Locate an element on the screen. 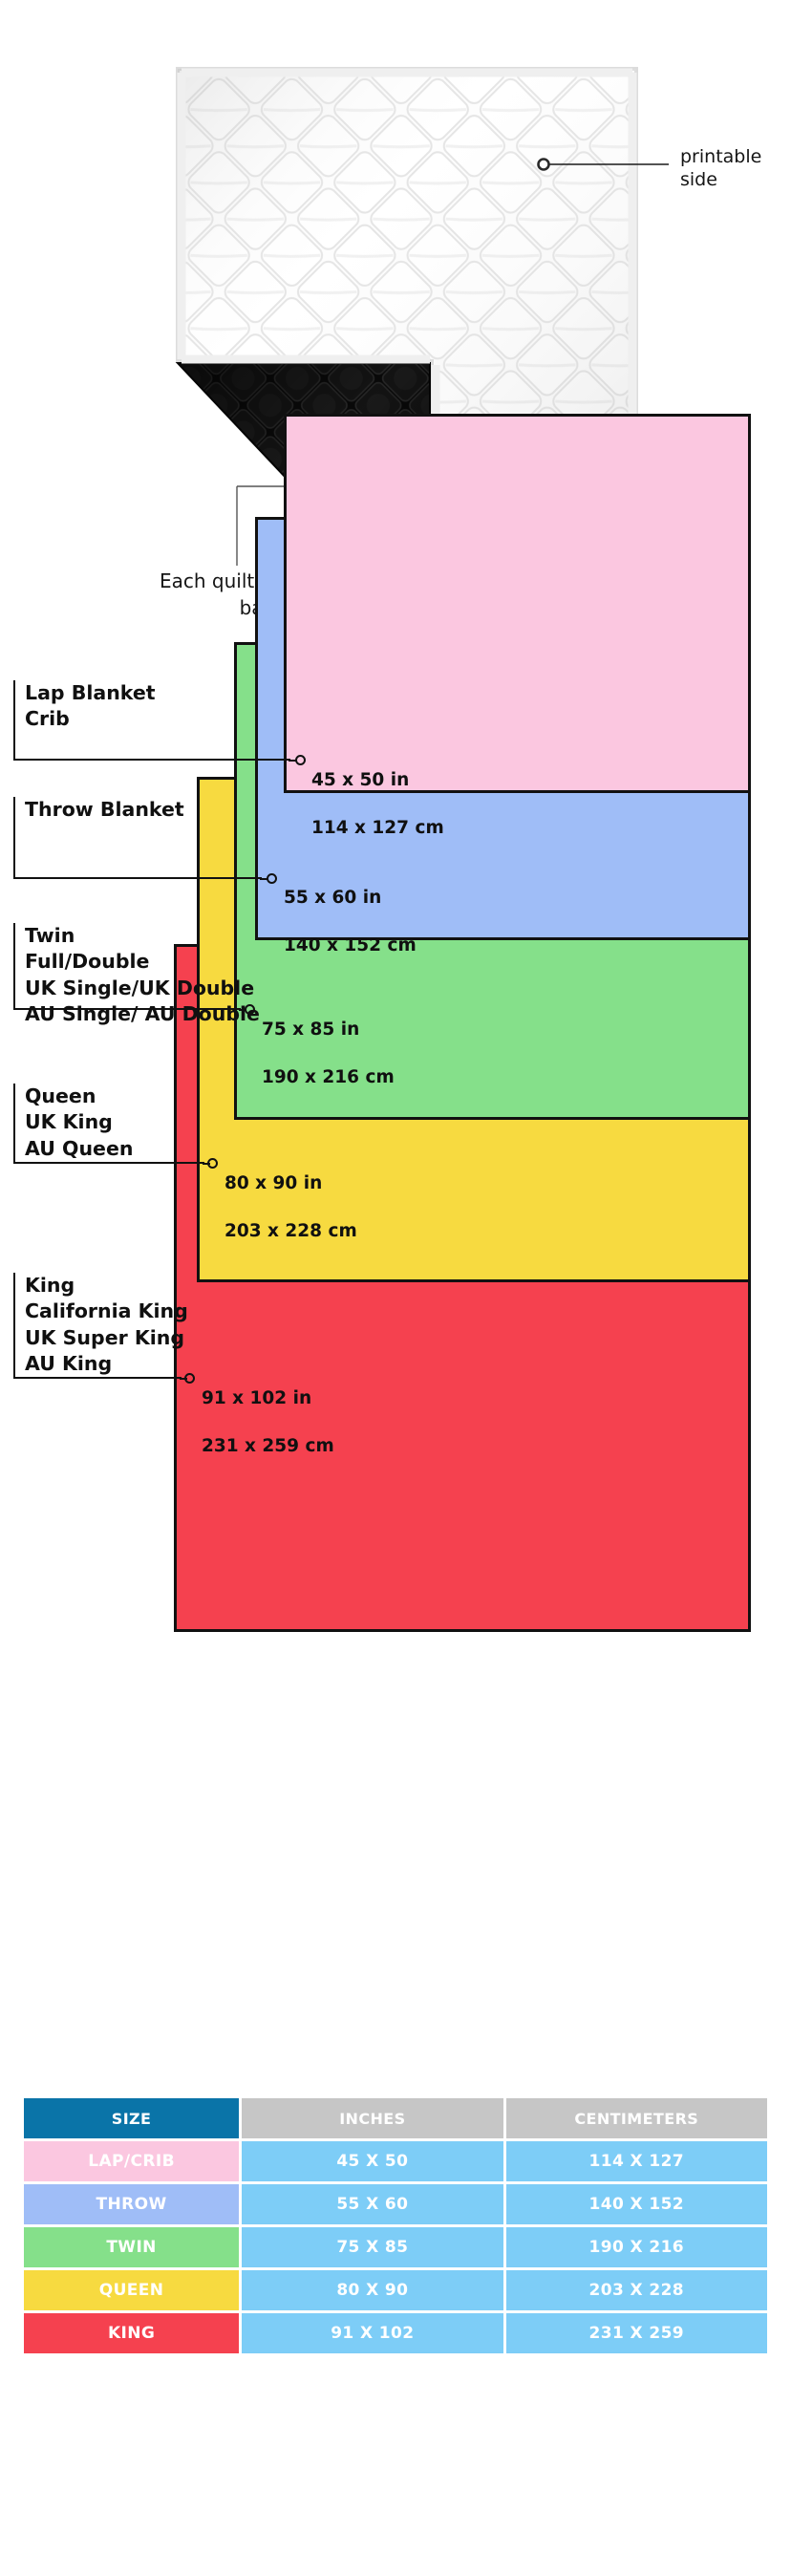 This screenshot has height=2576, width=791. table-cell-centimeters-lap-crib: 114 X 127 is located at coordinates (636, 2161).